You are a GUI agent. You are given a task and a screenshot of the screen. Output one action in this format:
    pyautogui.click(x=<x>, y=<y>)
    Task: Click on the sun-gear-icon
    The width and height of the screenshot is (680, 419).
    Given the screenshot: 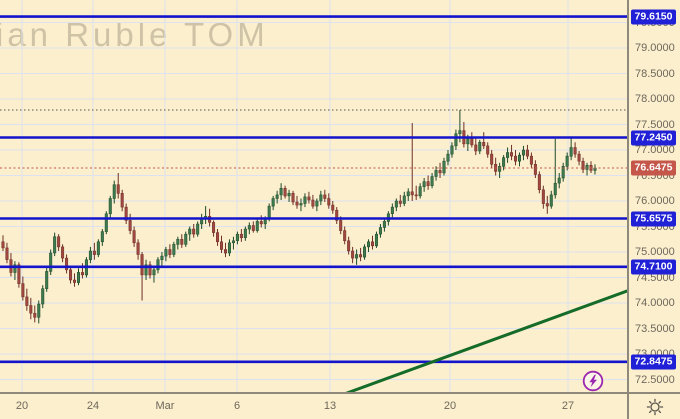 What is the action you would take?
    pyautogui.click(x=654, y=406)
    